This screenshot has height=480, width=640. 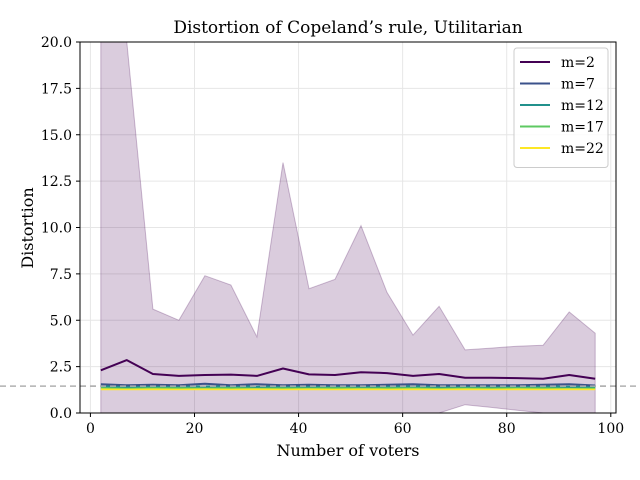 What do you see at coordinates (582, 149) in the screenshot?
I see `legend-label-m22: m=22` at bounding box center [582, 149].